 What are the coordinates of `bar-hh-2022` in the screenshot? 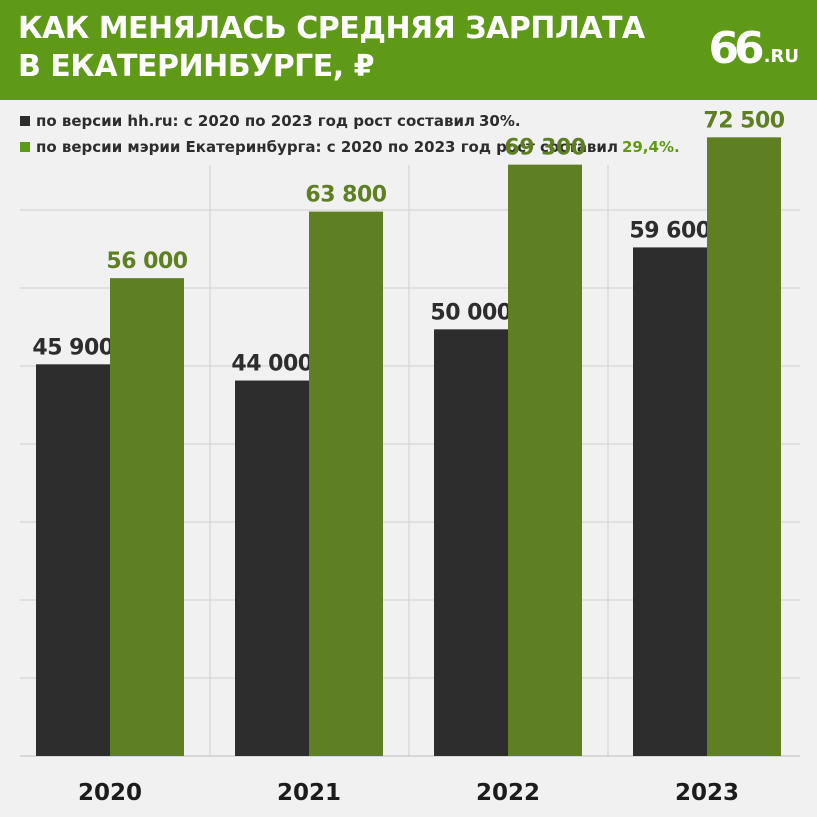 It's located at (471, 542).